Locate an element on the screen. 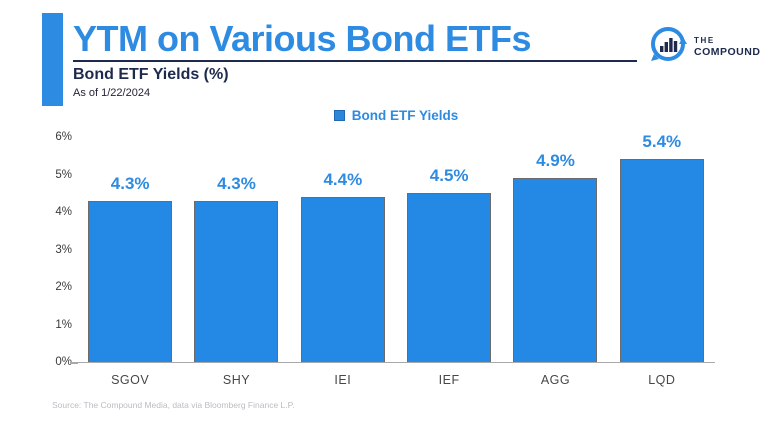 The image size is (768, 432). bar-column-lqd: 5.4% LQD is located at coordinates (661, 259).